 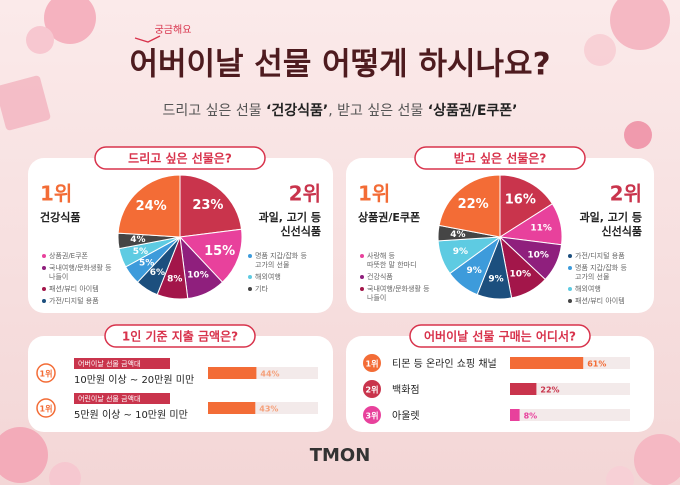 I want to click on panel-title: 1인 기준 지출 금액은?, so click(x=180, y=336).